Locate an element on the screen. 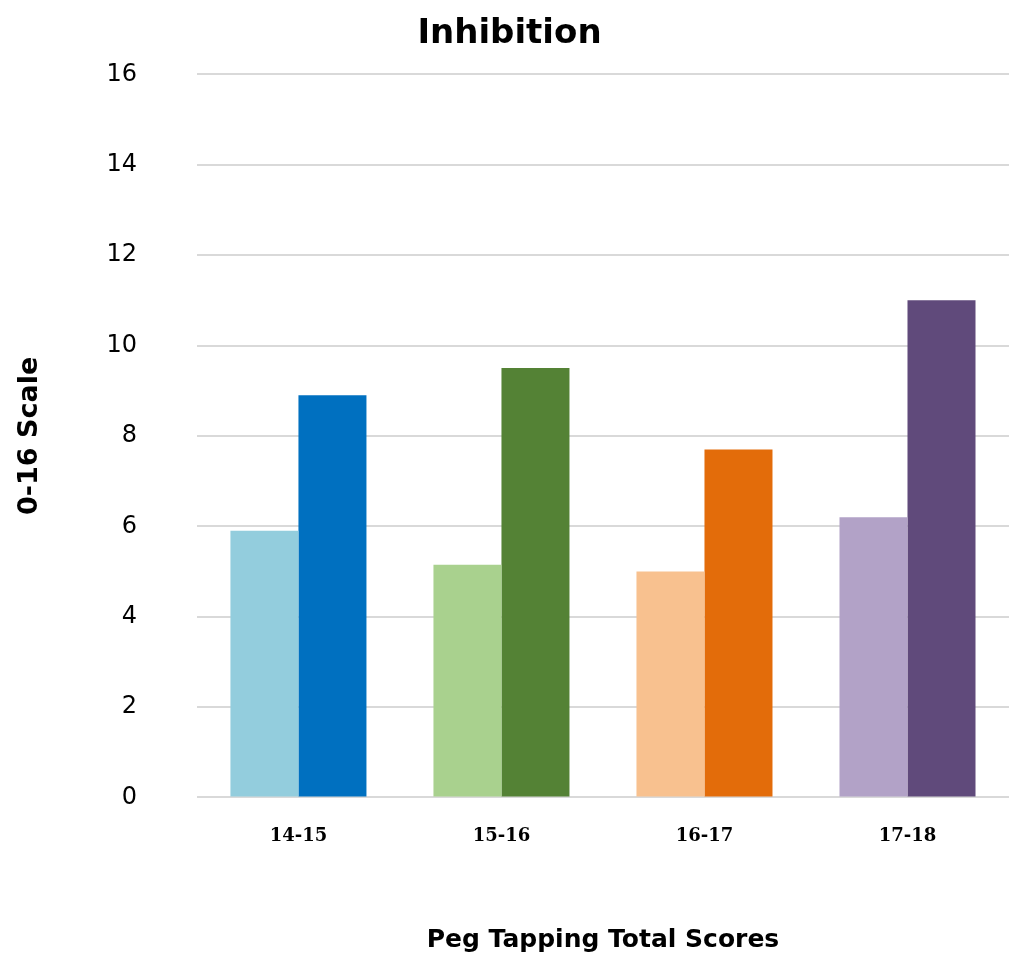 This screenshot has width=1009, height=959. x-tick-label: 15-16 is located at coordinates (501, 834).